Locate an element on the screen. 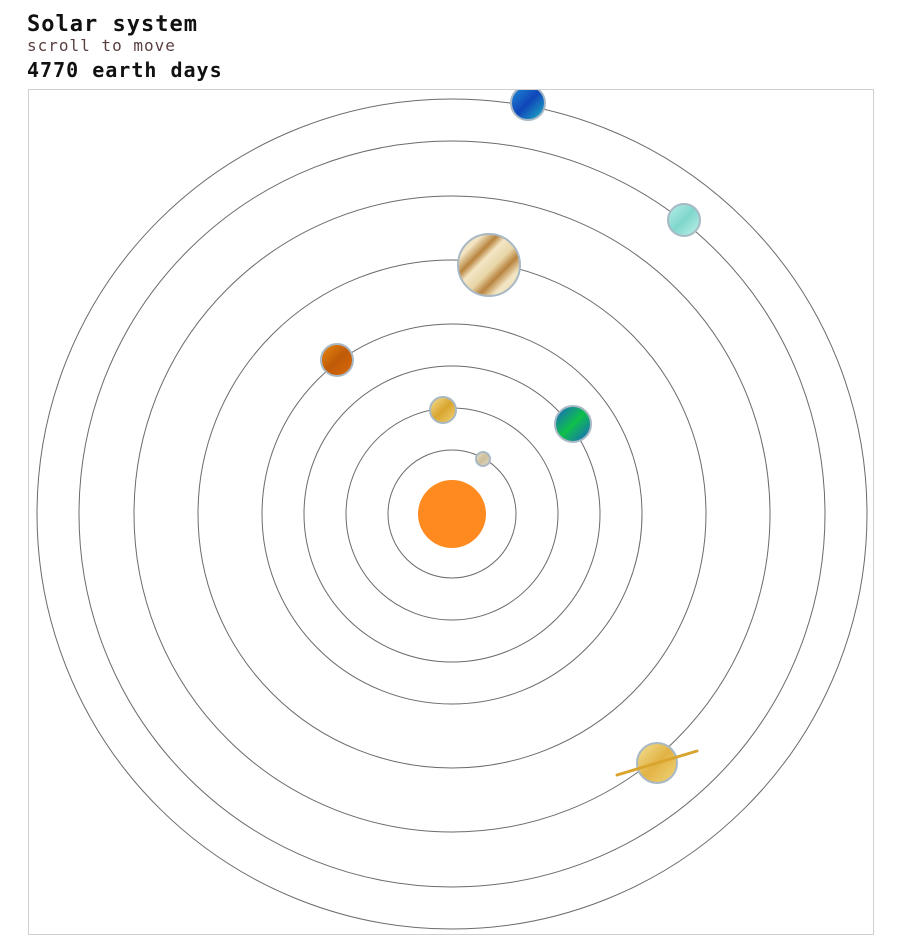  mercury-icon is located at coordinates (483, 459).